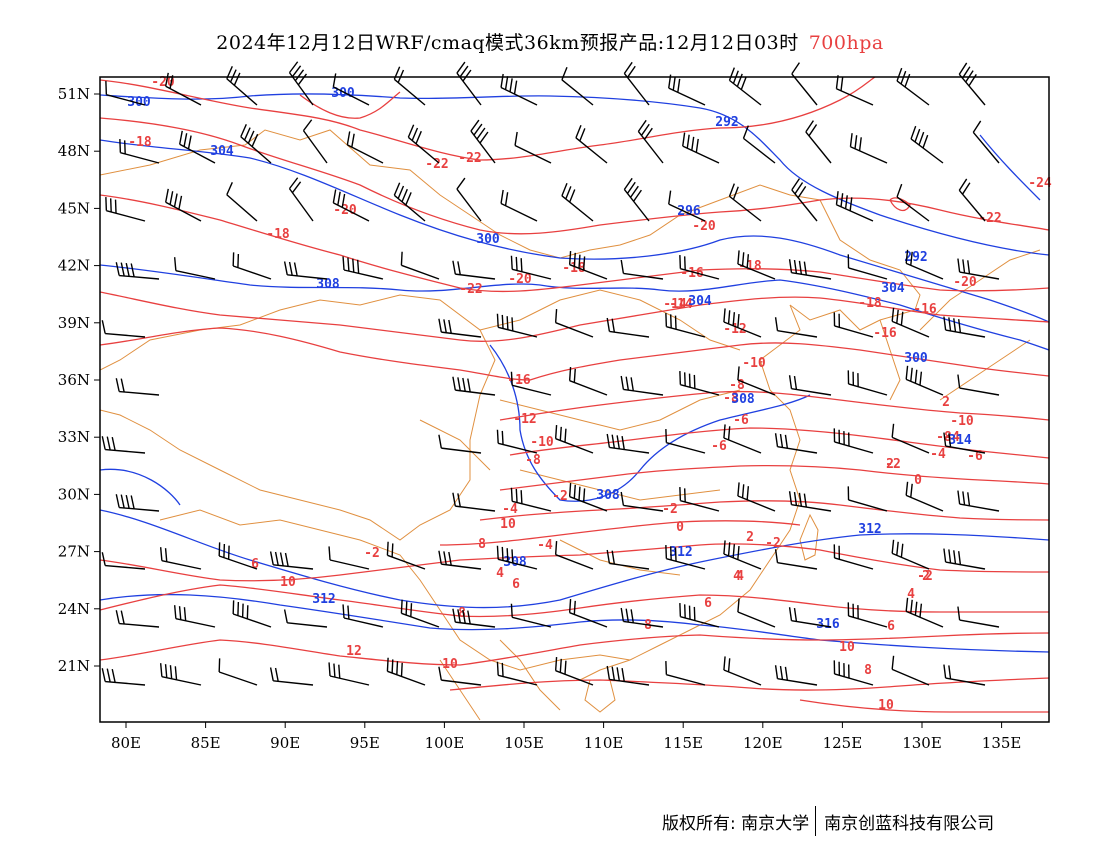 The height and width of the screenshot is (850, 1100). What do you see at coordinates (689, 211) in the screenshot?
I see `height-label: 296` at bounding box center [689, 211].